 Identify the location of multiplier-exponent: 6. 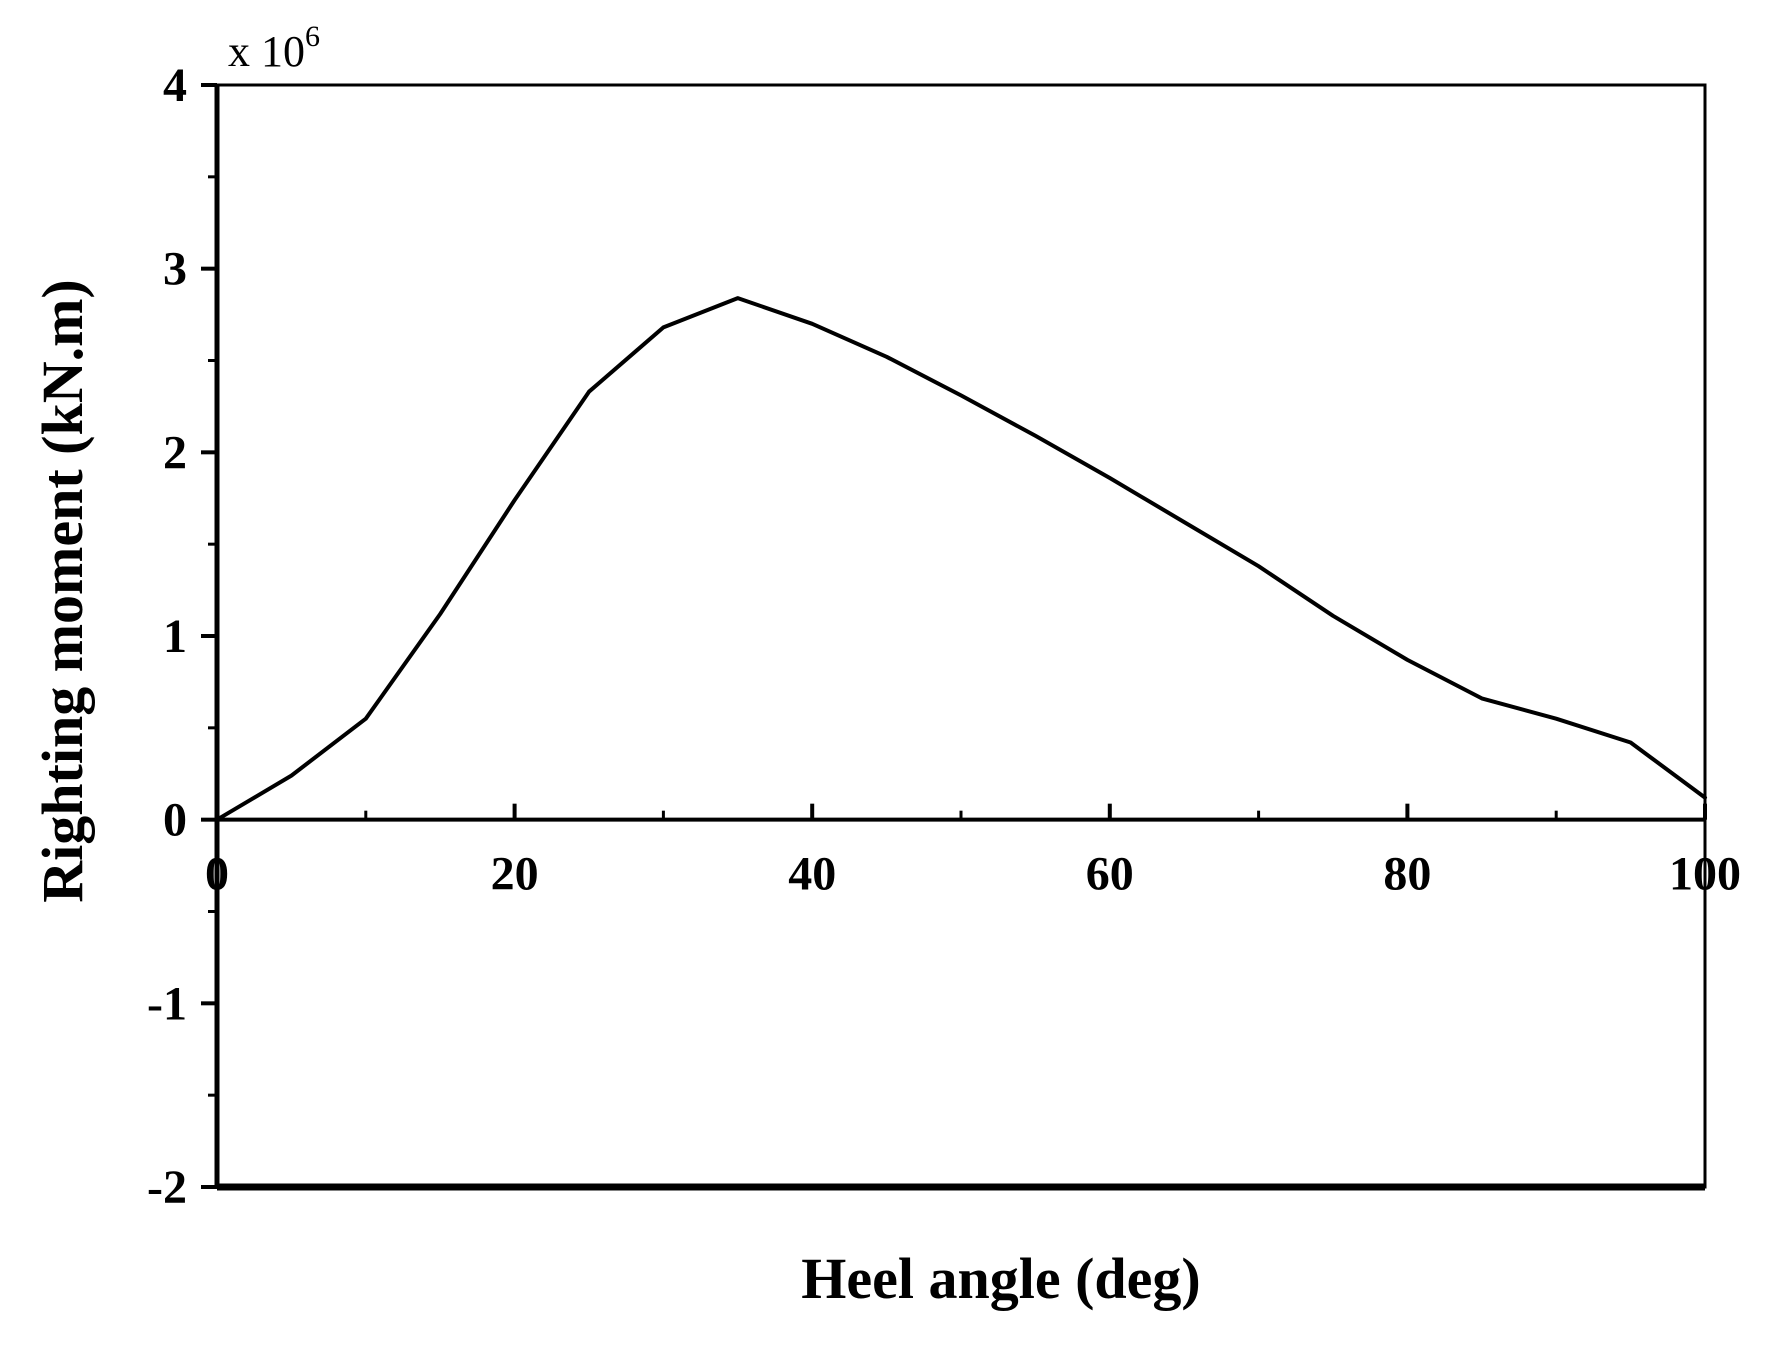
(312, 36).